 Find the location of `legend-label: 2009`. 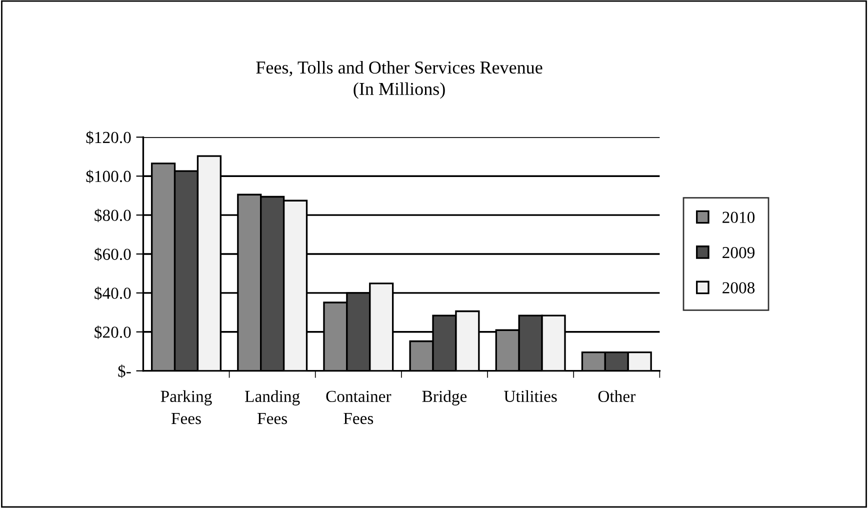

legend-label: 2009 is located at coordinates (738, 252).